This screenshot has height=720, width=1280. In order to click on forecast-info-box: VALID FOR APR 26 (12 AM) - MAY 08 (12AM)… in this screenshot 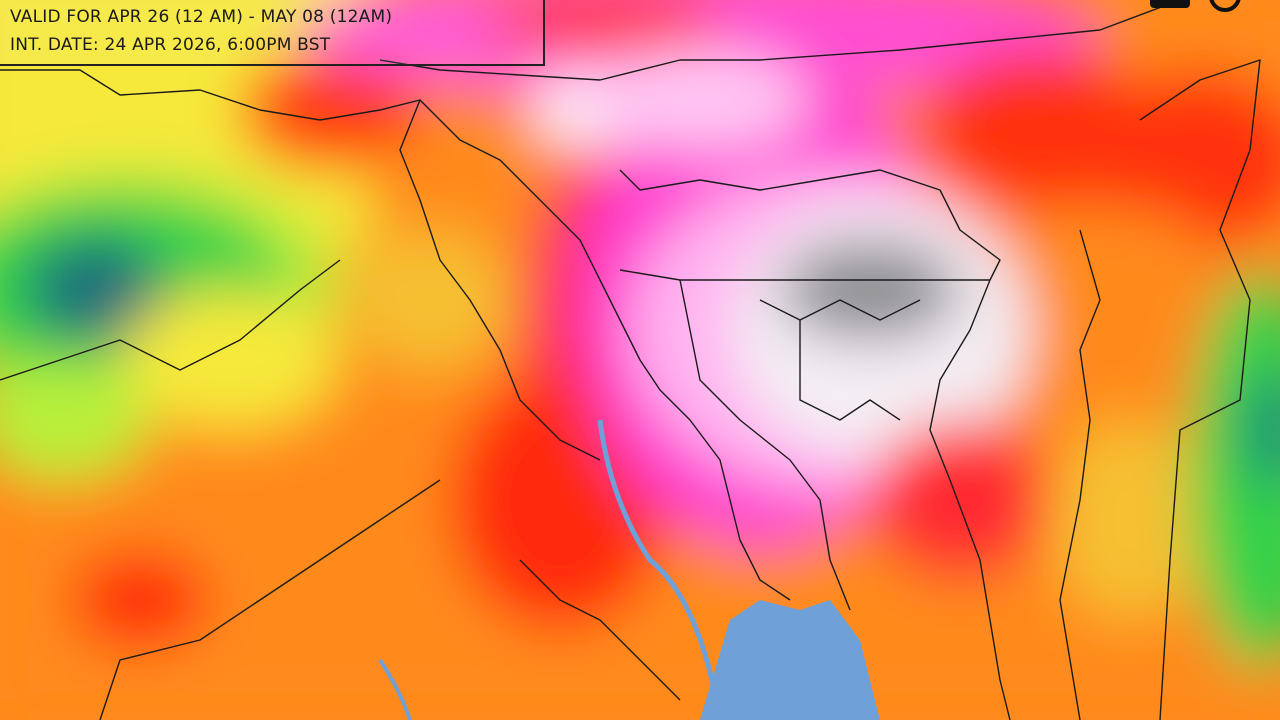, I will do `click(272, 33)`.